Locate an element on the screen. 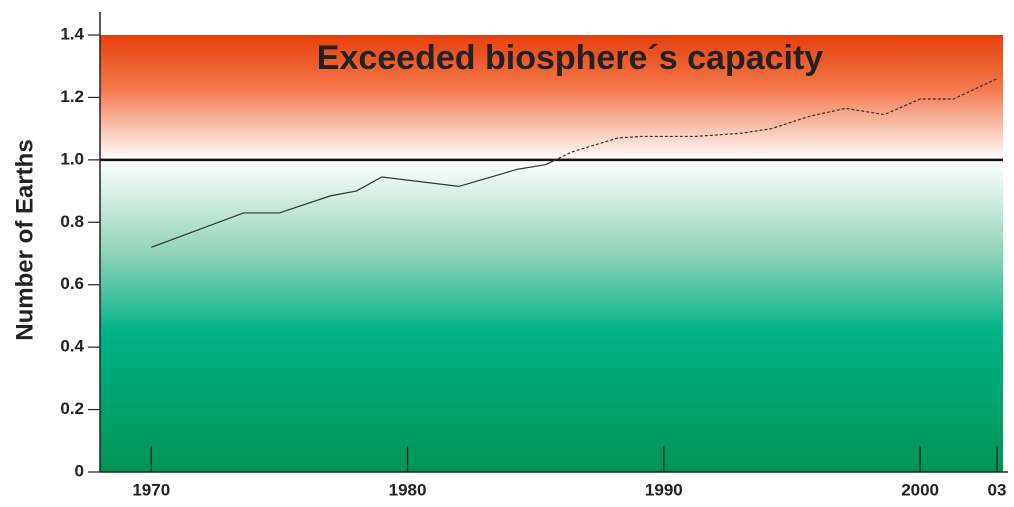 This screenshot has height=507, width=1014. data-line-dashed is located at coordinates (776, 119).